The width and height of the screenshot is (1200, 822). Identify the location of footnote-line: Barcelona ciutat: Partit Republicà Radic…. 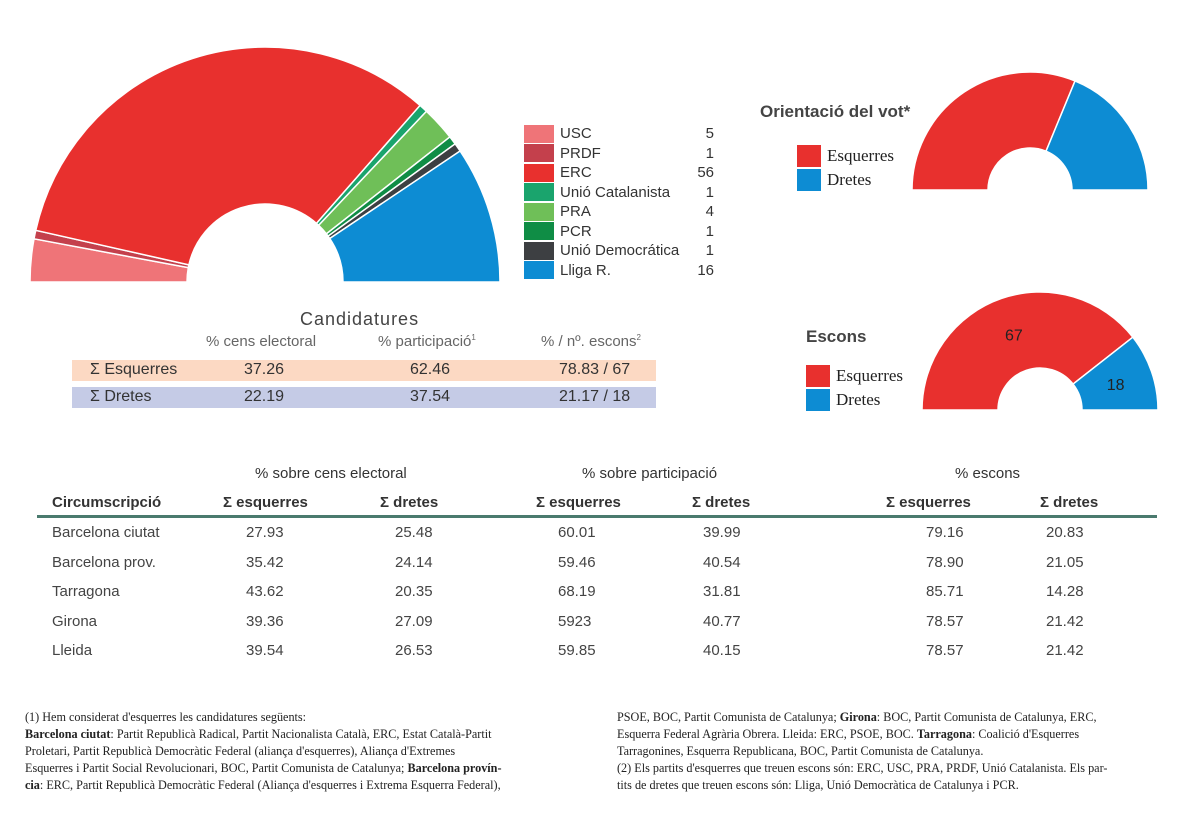
(258, 734).